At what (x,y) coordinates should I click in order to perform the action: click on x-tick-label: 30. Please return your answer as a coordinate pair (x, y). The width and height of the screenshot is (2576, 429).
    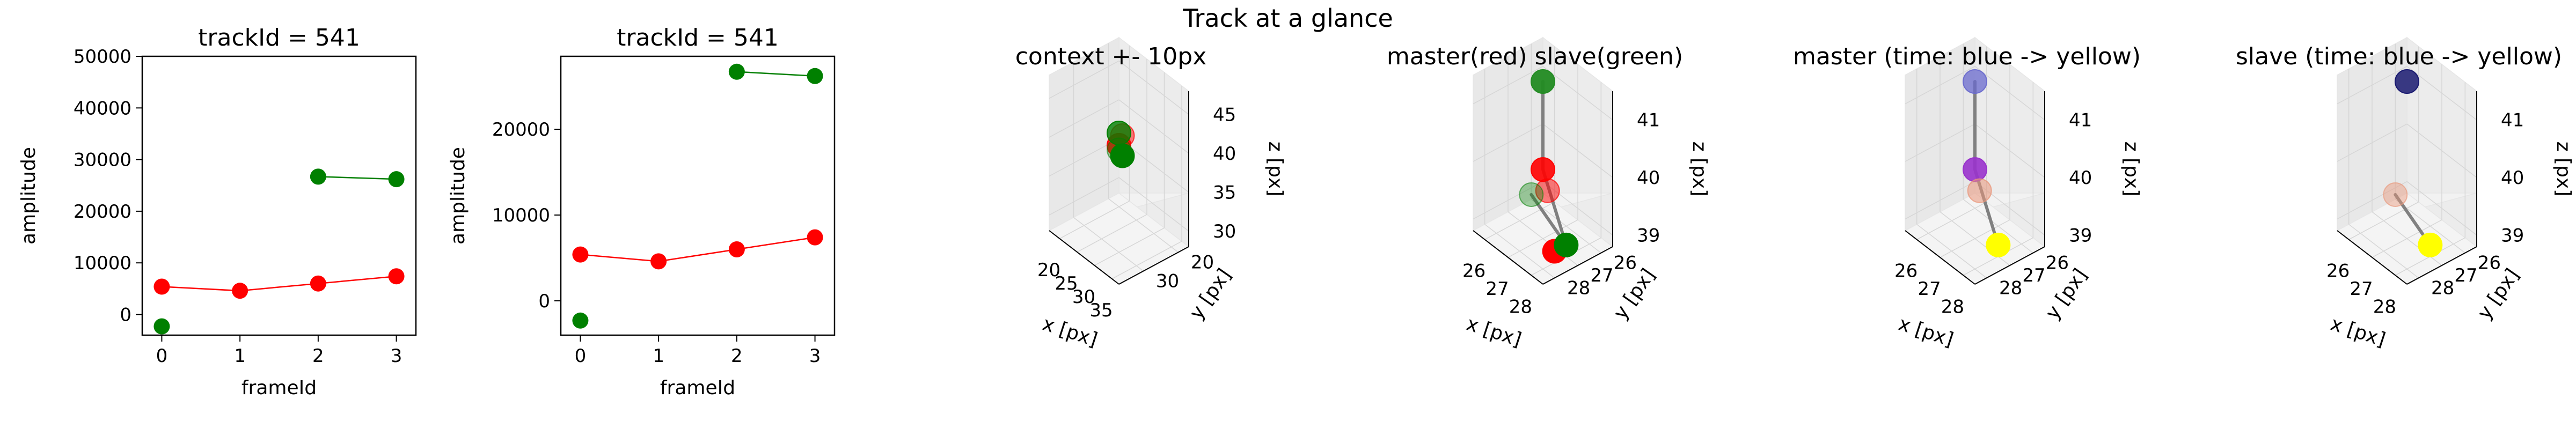
    Looking at the image, I should click on (1083, 297).